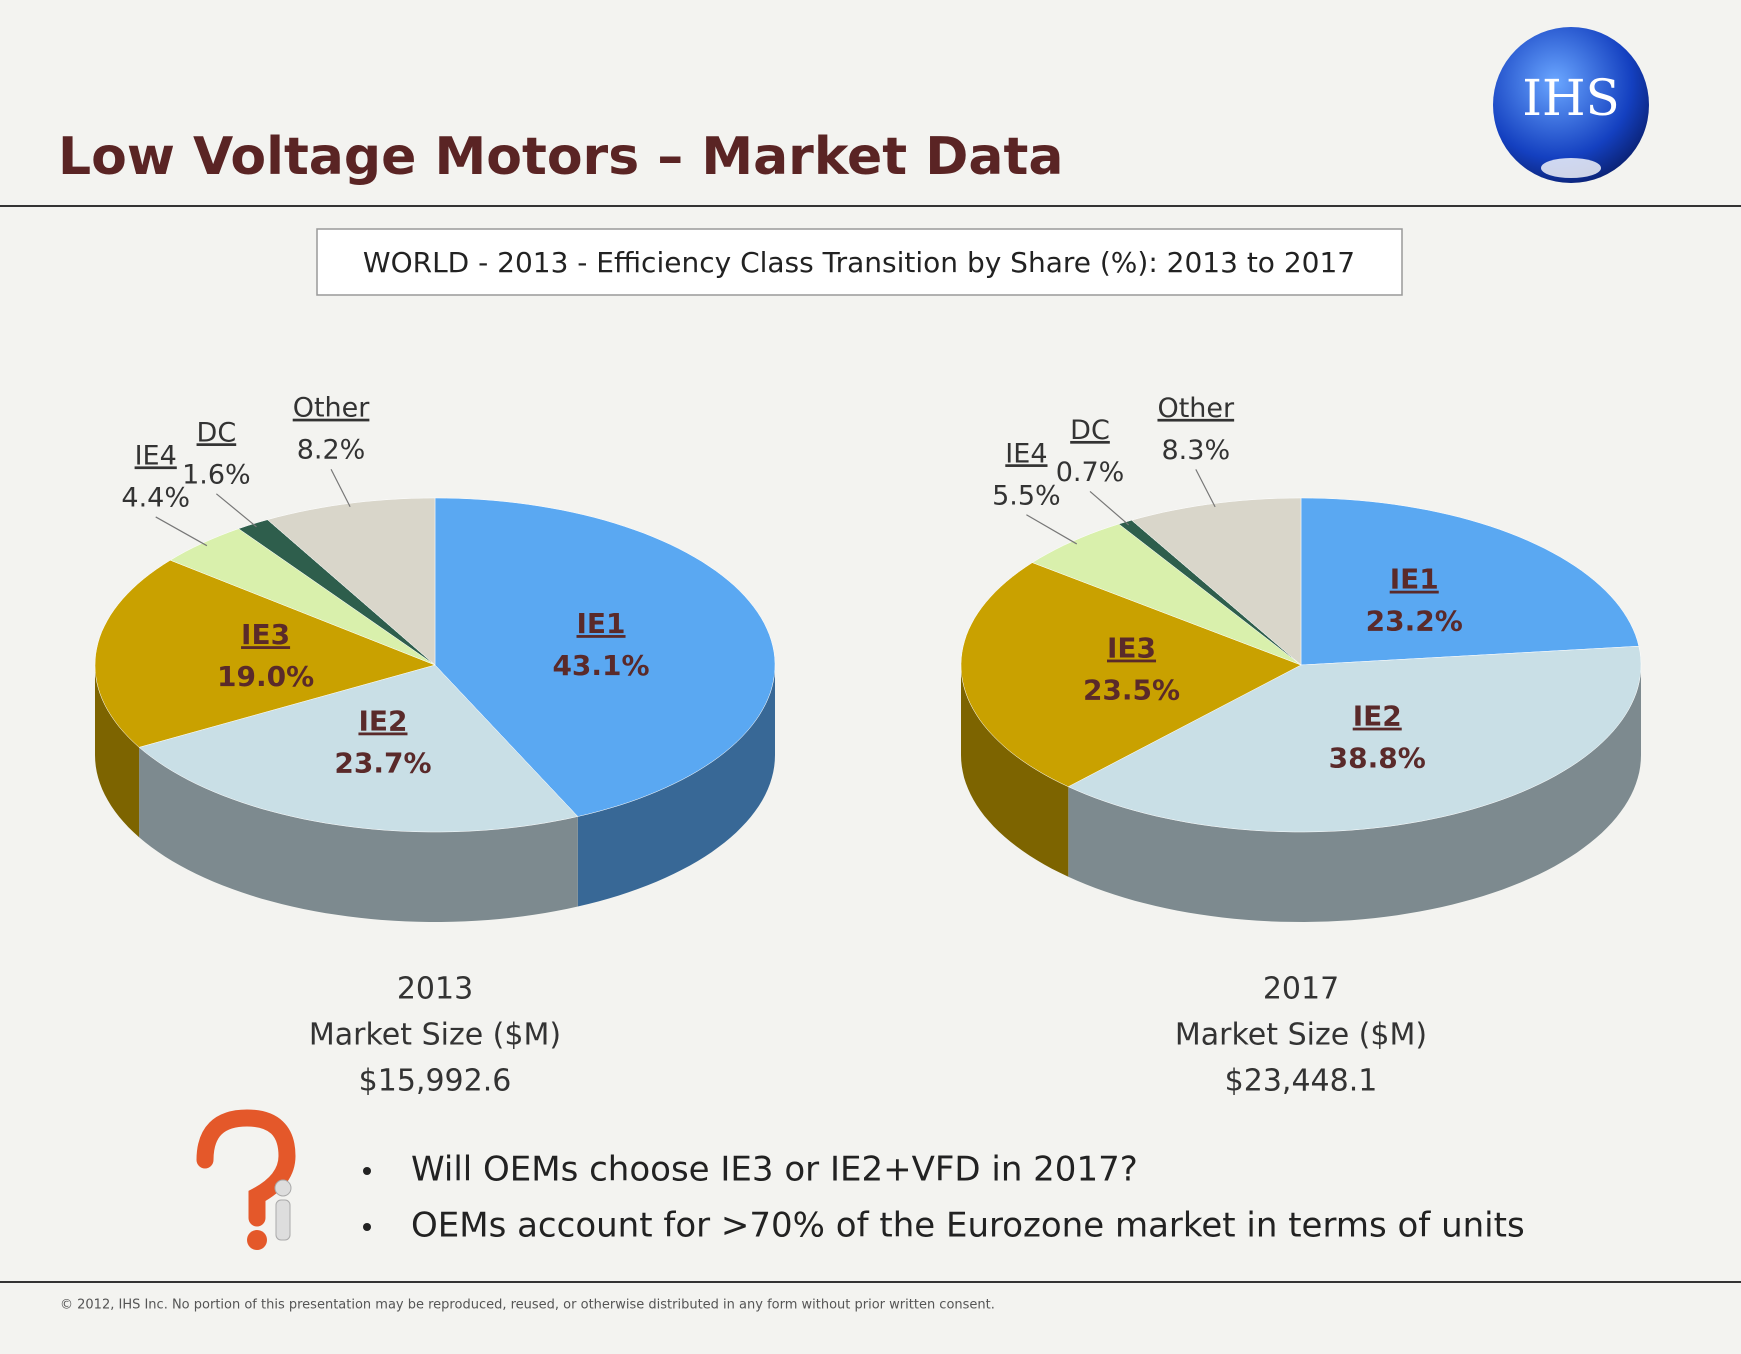  I want to click on slice-value: 23.5%, so click(1131, 690).